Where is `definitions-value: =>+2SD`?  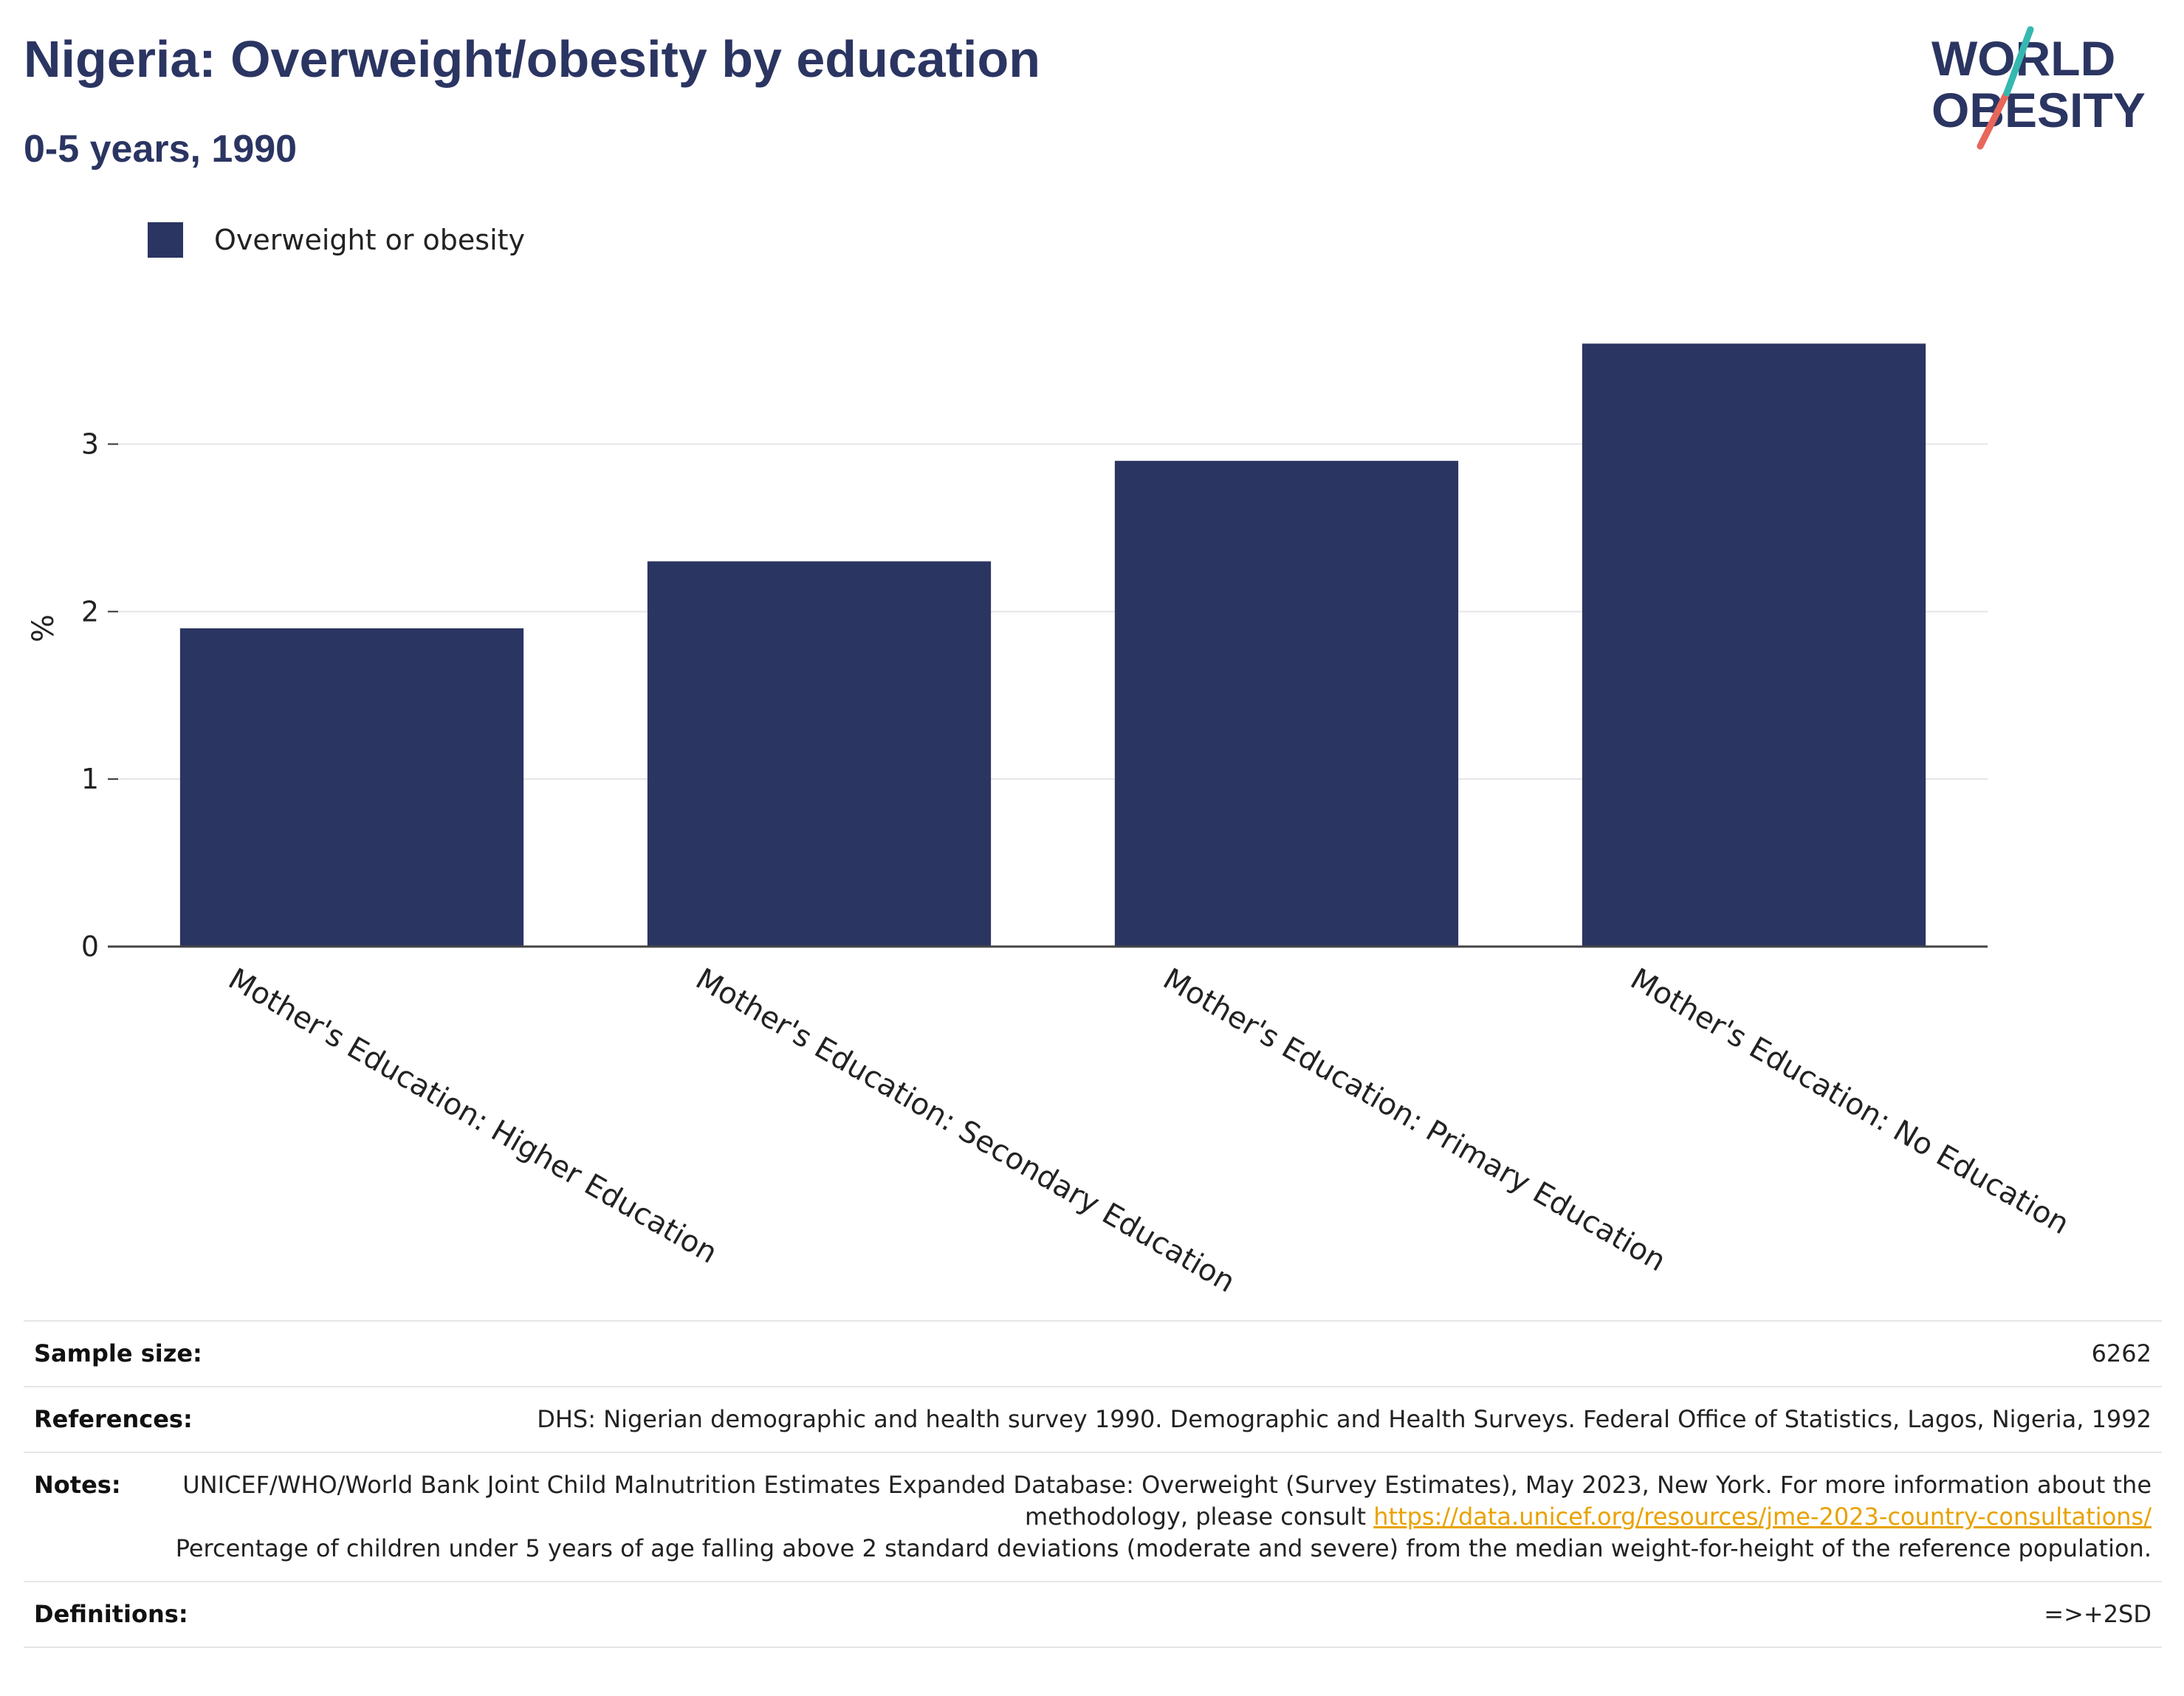
definitions-value: =>+2SD is located at coordinates (2098, 1614).